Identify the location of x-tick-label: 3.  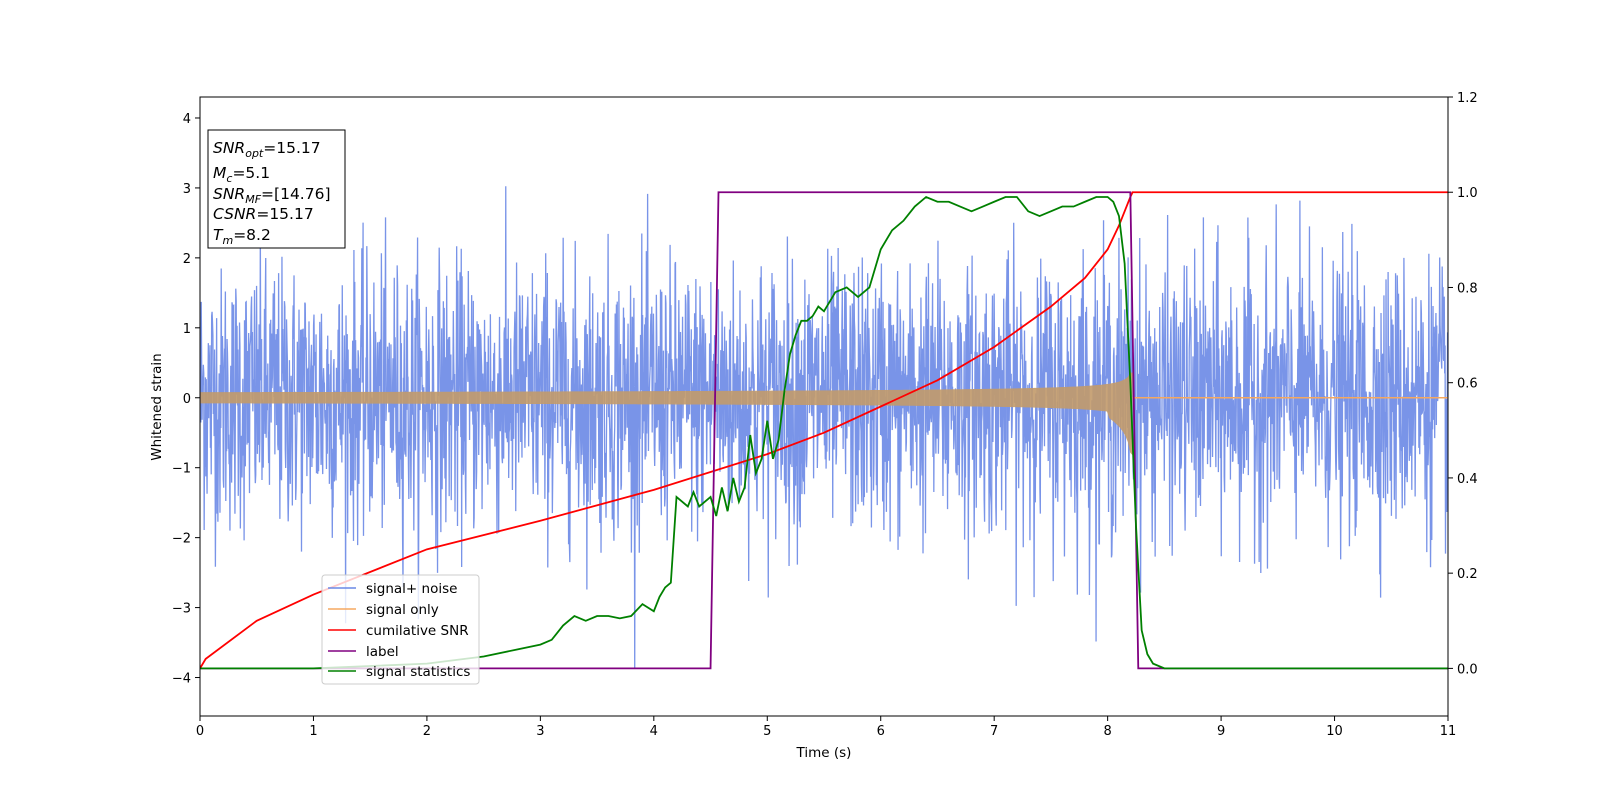
(540, 731).